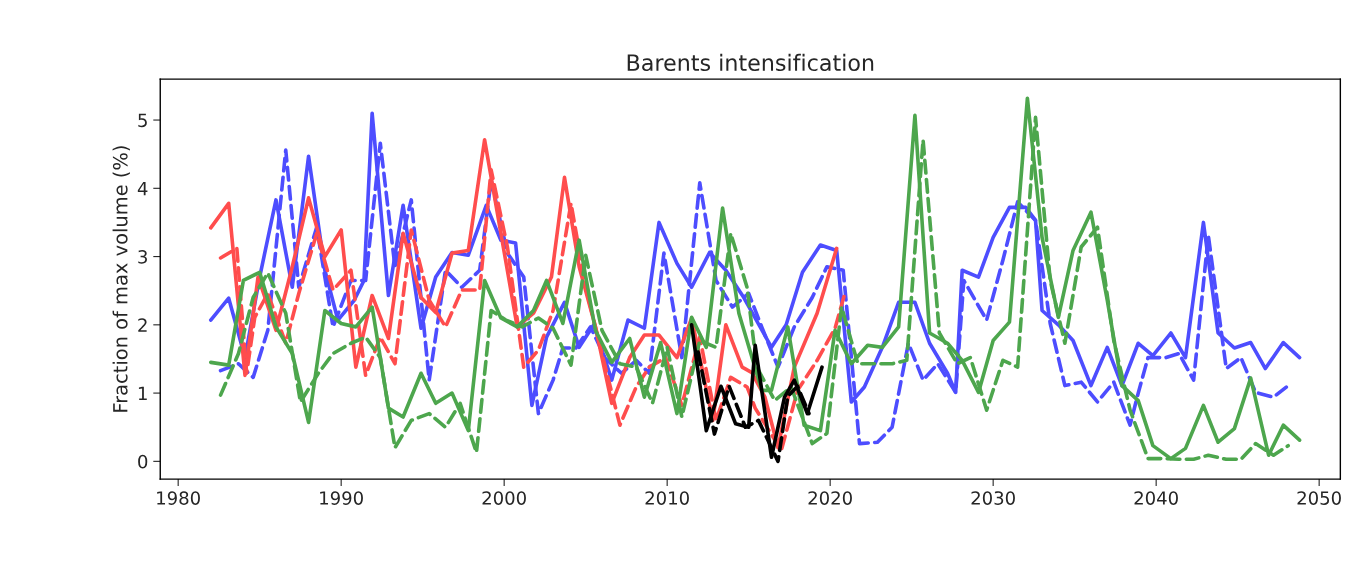  What do you see at coordinates (178, 498) in the screenshot?
I see `x-tick-label: 1980` at bounding box center [178, 498].